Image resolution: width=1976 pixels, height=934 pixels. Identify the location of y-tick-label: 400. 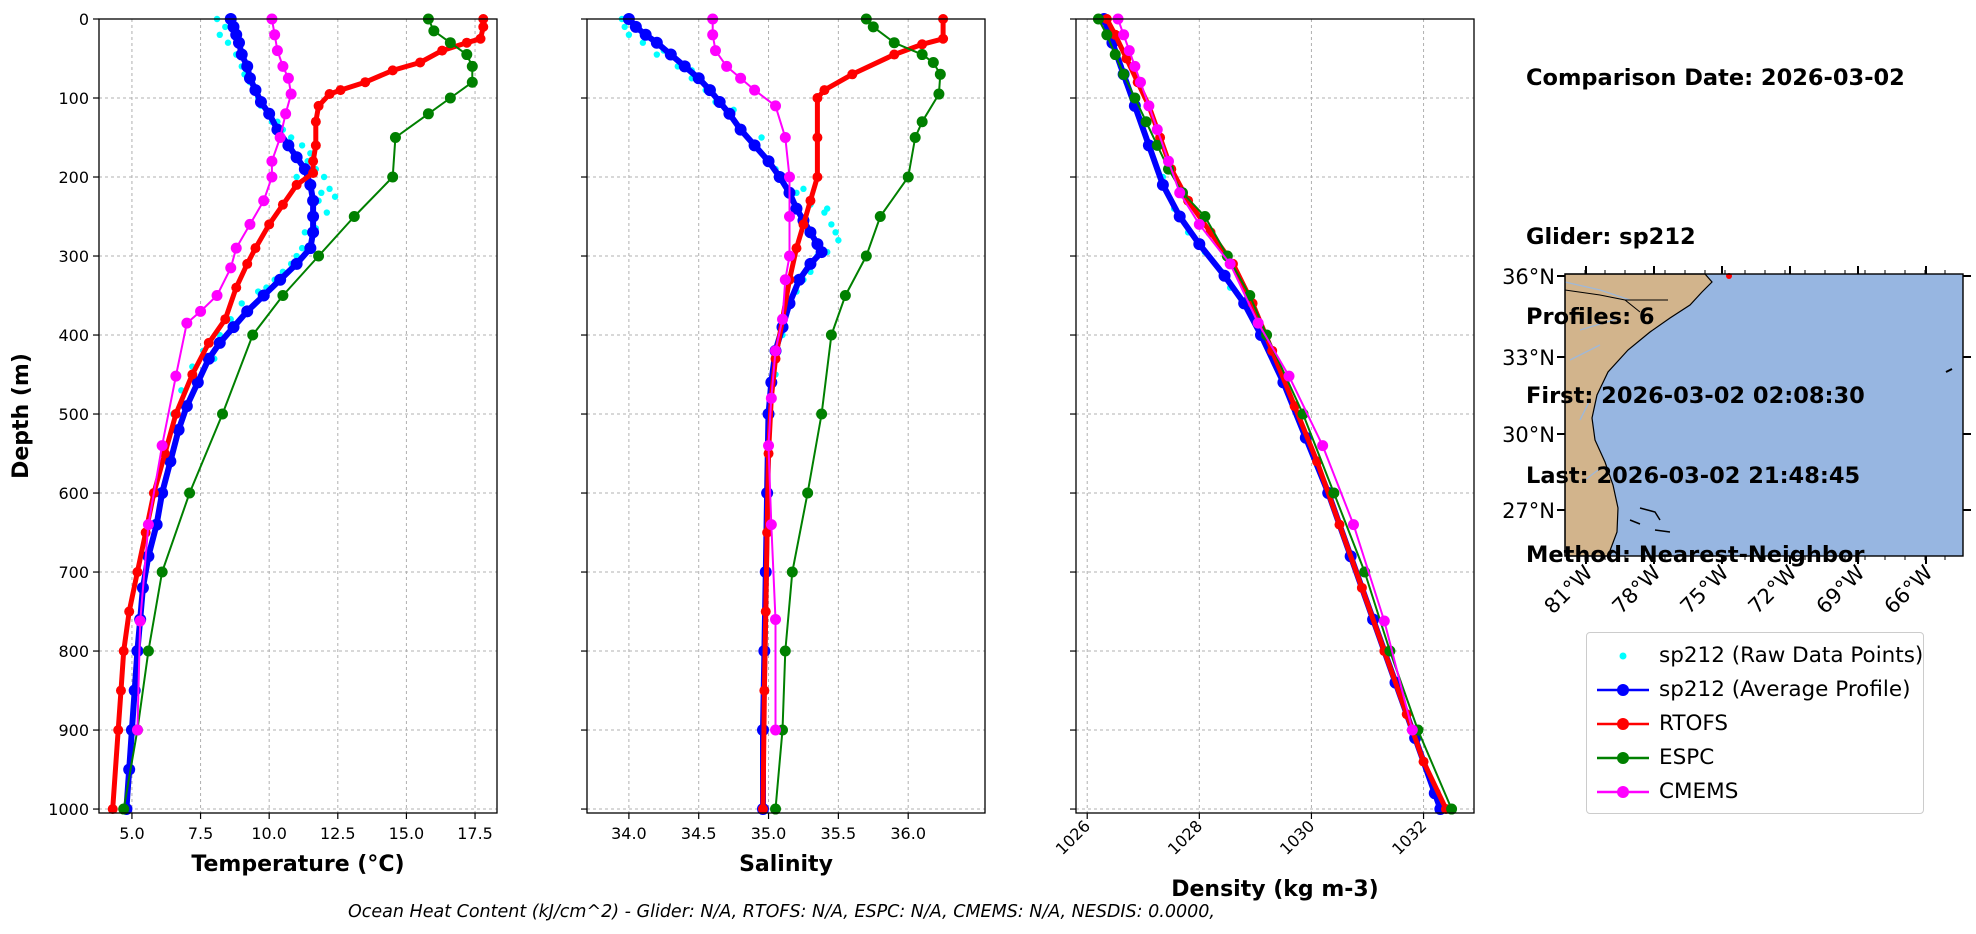
(73, 335).